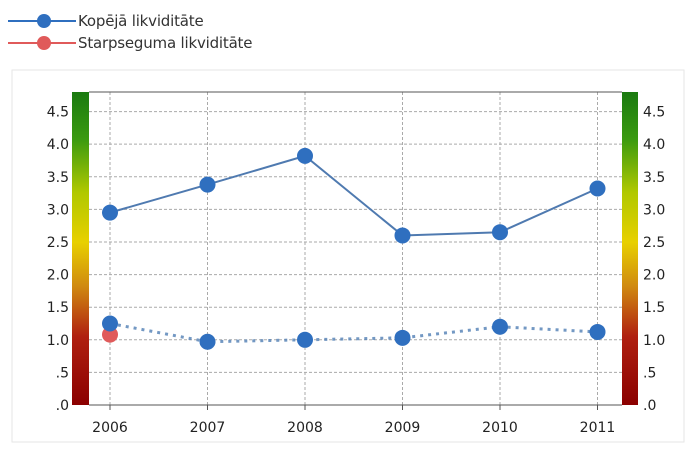  Describe the element at coordinates (654, 341) in the screenshot. I see `y-tick-label-right: 1.0` at that location.